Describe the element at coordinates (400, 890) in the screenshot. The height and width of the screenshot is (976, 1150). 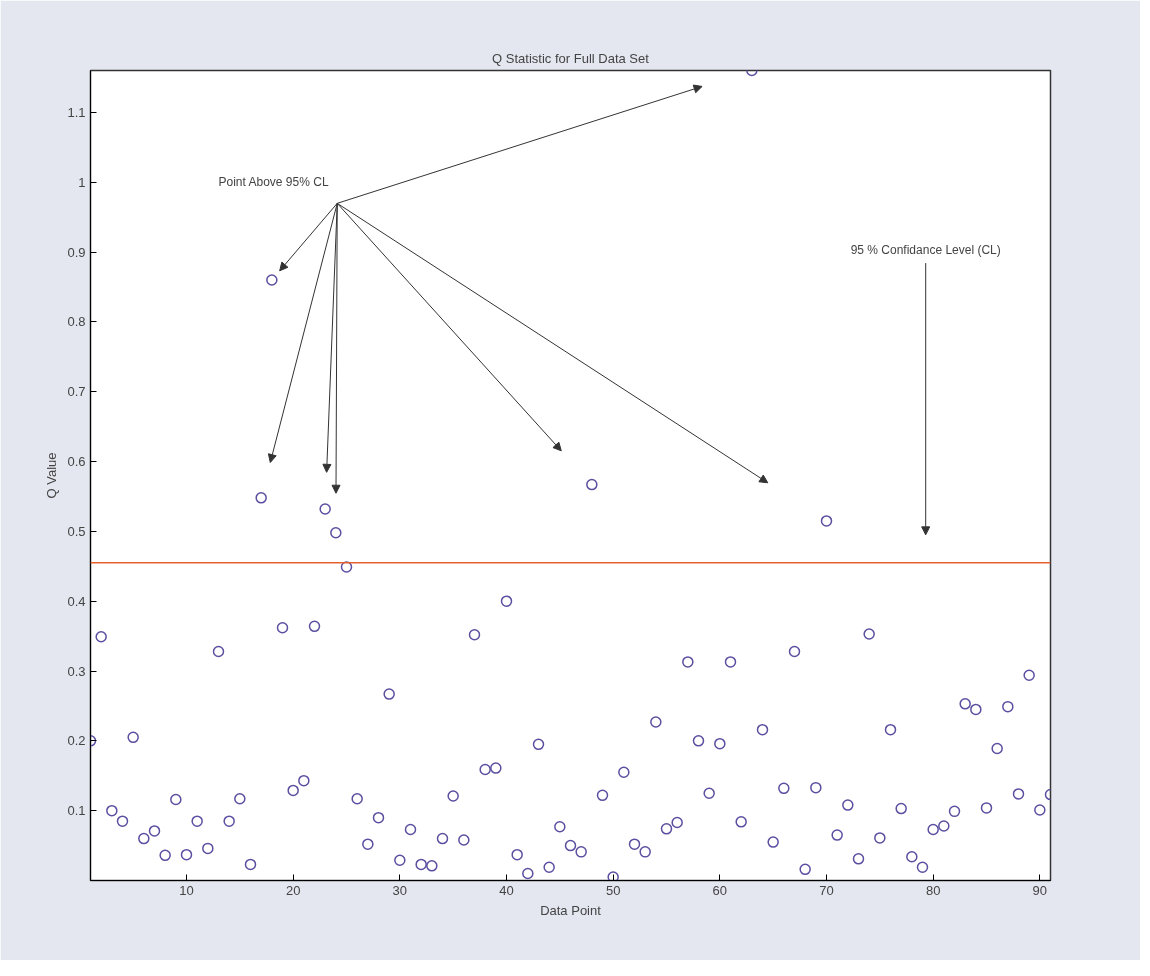
I see `x-tick-label: 30` at that location.